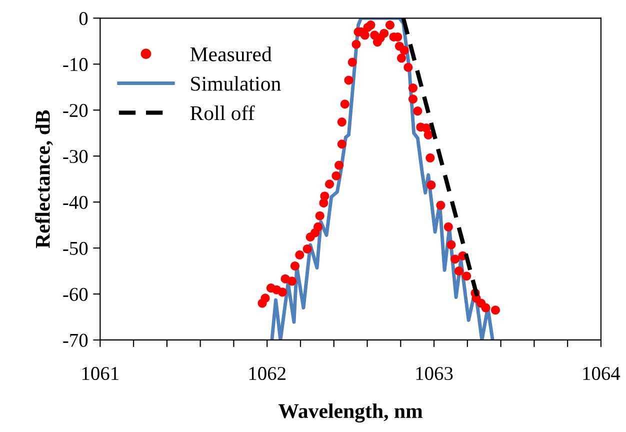  I want to click on y-tick-label: -20, so click(75, 111).